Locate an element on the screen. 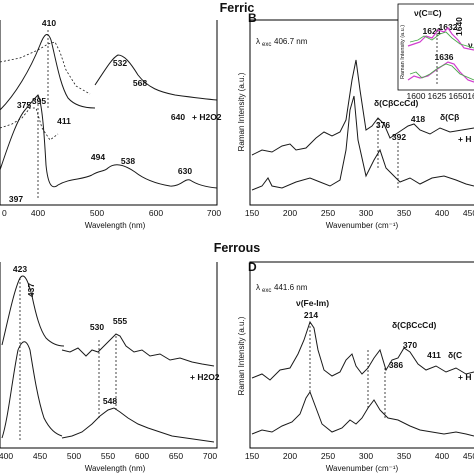 This screenshot has width=474, height=474. inset-tick: 1600 is located at coordinates (416, 96).